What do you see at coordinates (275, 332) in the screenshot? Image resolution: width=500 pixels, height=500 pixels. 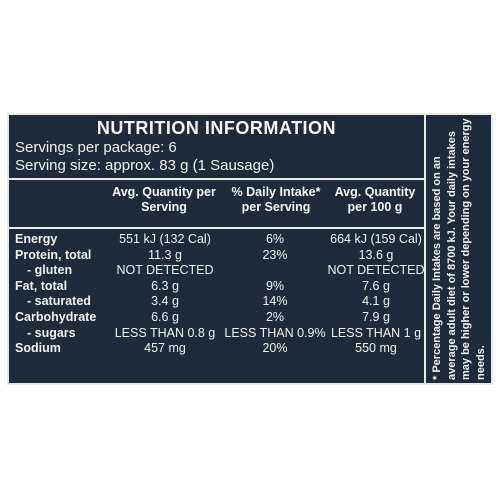 I see `row-daily-intake: LESS THAN 0.9%` at bounding box center [275, 332].